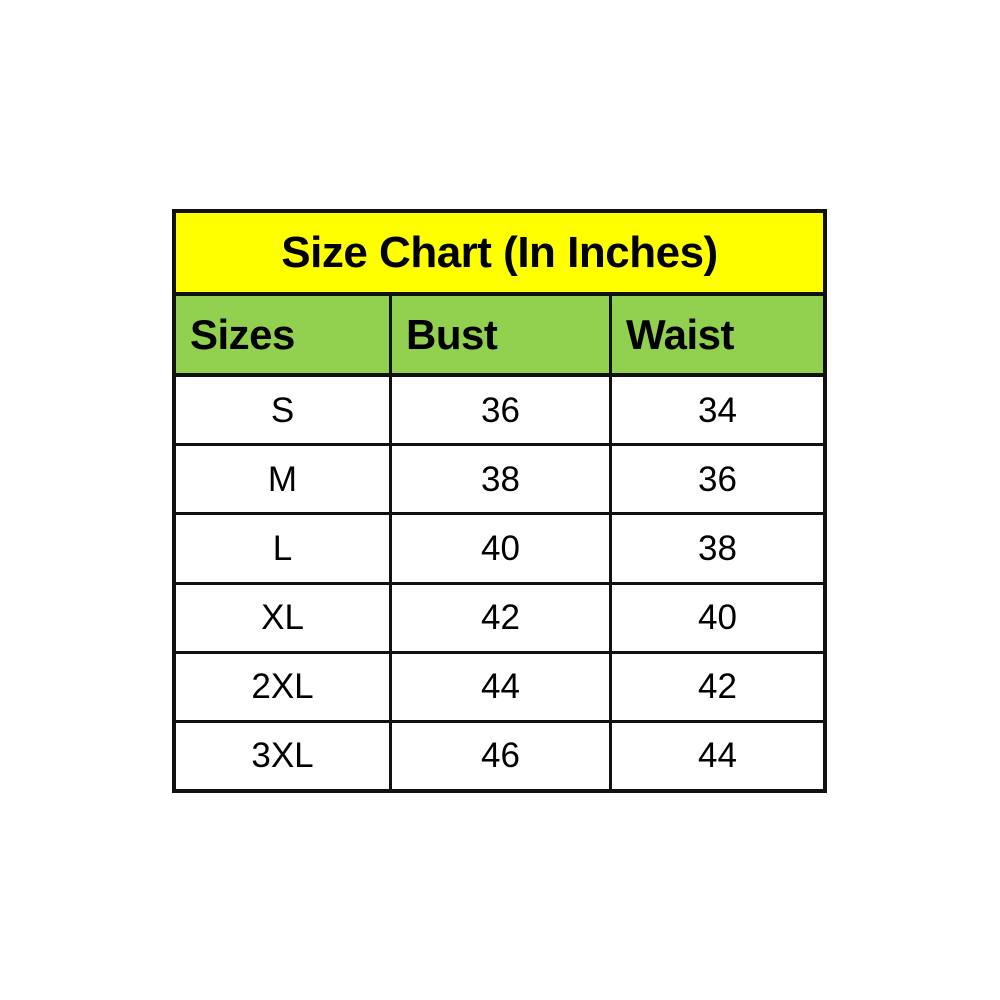 The image size is (1000, 1000). I want to click on cell-size-value: M, so click(282, 479).